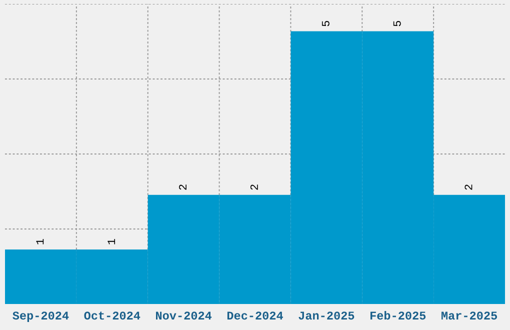  What do you see at coordinates (255, 316) in the screenshot?
I see `x-tick-label: Dec-2024` at bounding box center [255, 316].